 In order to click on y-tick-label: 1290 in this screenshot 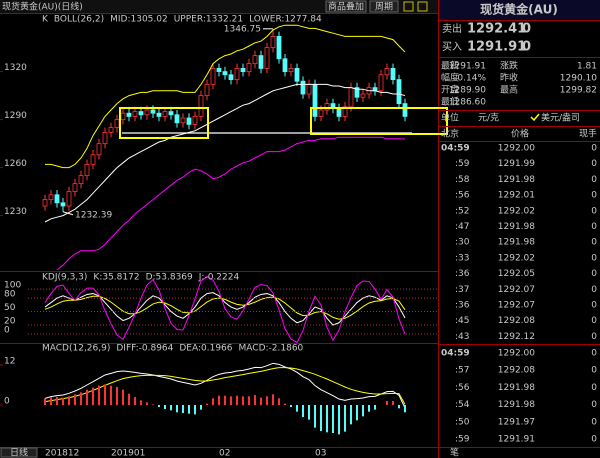, I will do `click(15, 116)`.